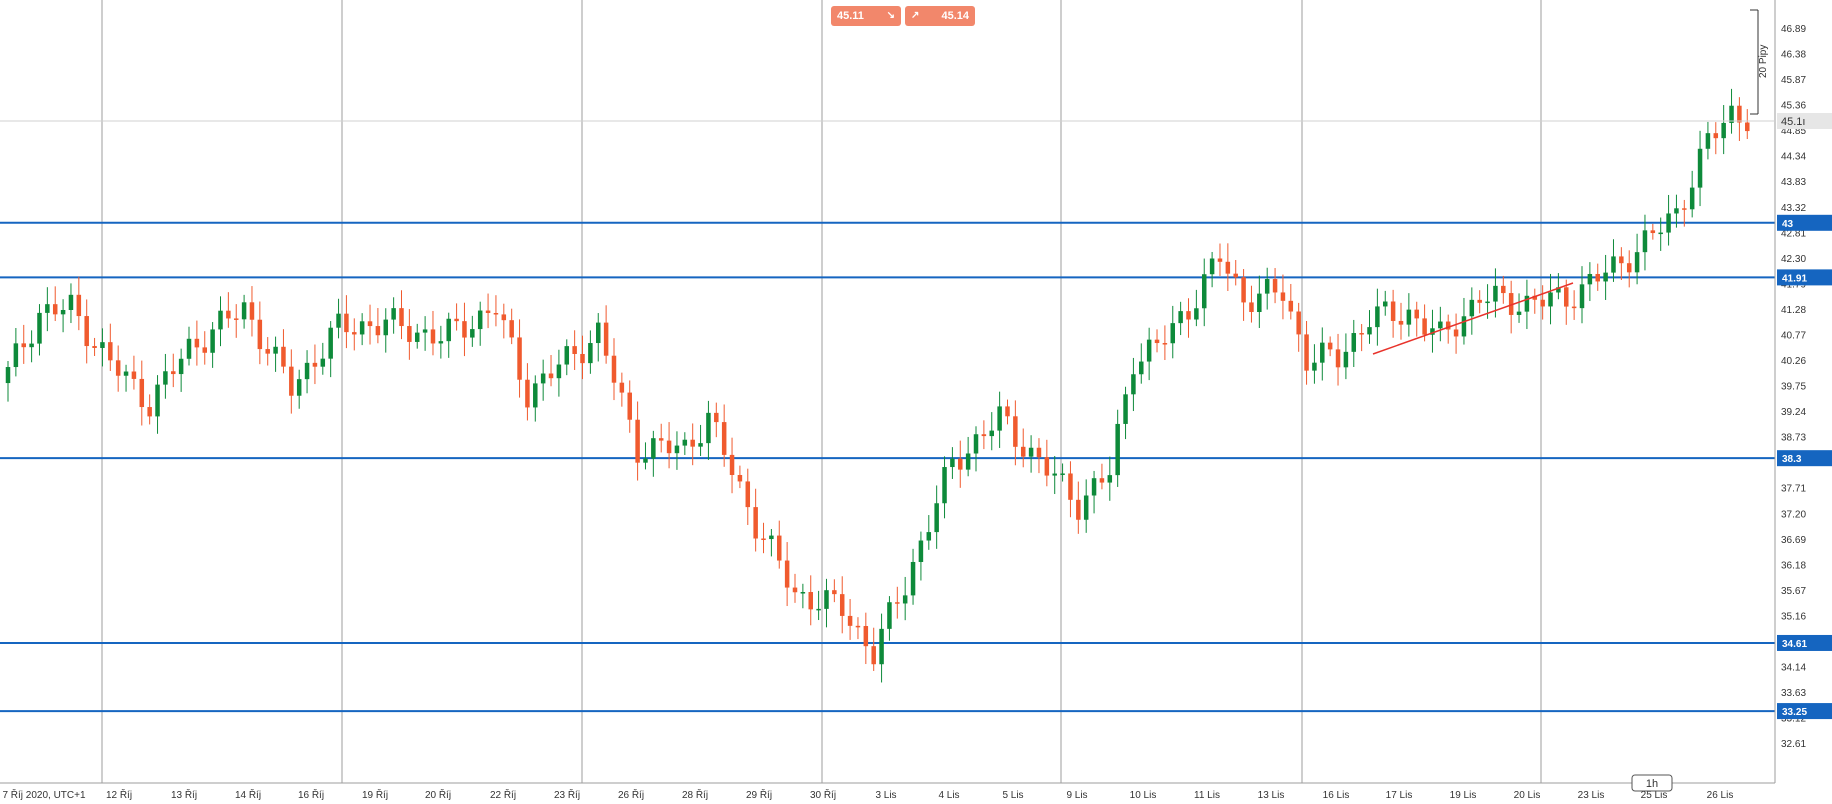 This screenshot has height=804, width=1832. I want to click on timeframe-selector: 1h, so click(1652, 783).